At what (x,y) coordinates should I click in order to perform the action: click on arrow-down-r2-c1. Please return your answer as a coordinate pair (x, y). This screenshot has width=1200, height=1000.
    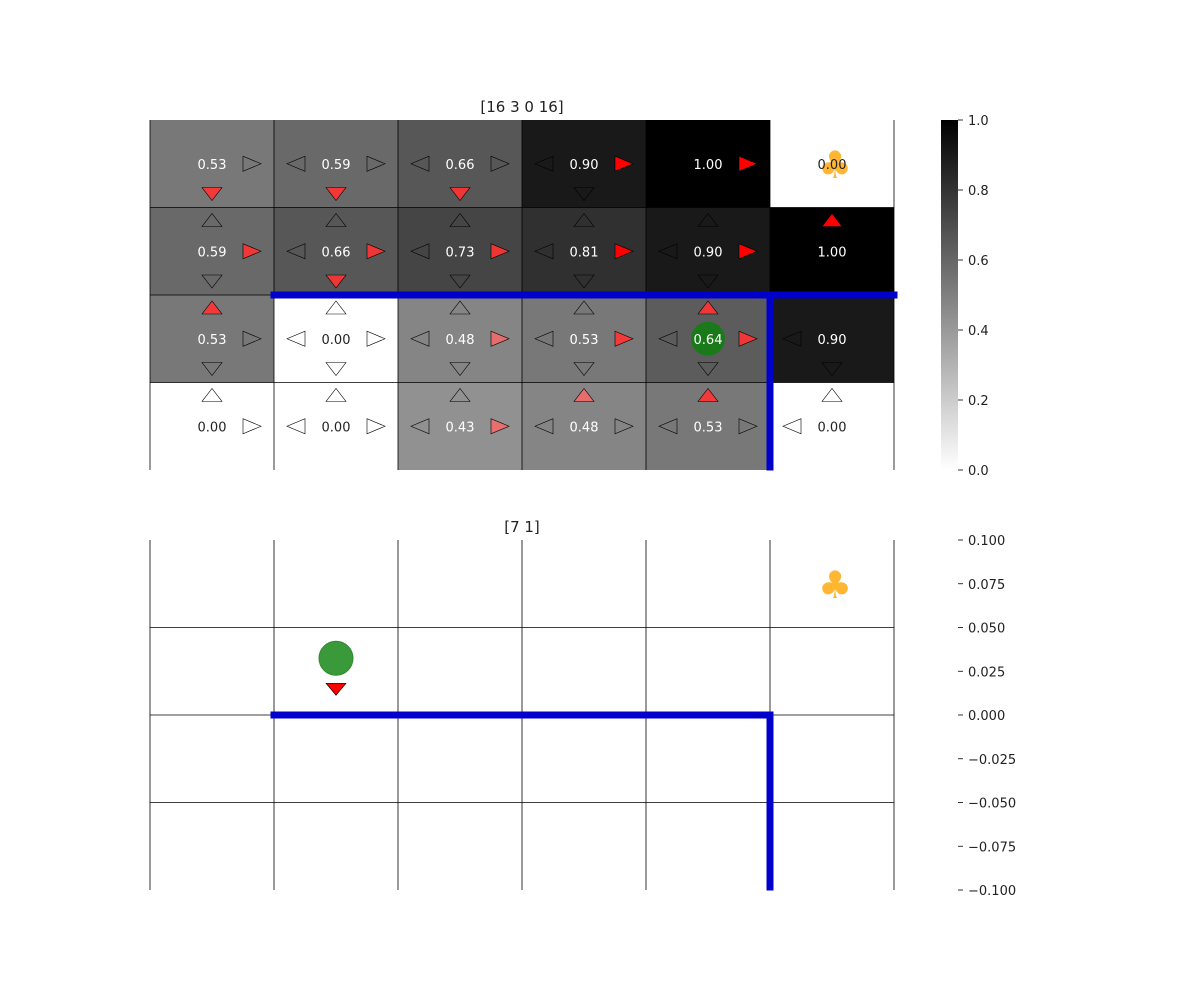
    Looking at the image, I should click on (336, 369).